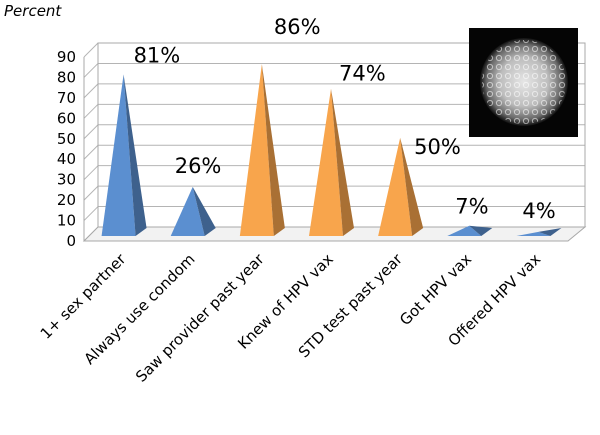 The image size is (600, 435). What do you see at coordinates (437, 147) in the screenshot?
I see `data-label: 50%` at bounding box center [437, 147].